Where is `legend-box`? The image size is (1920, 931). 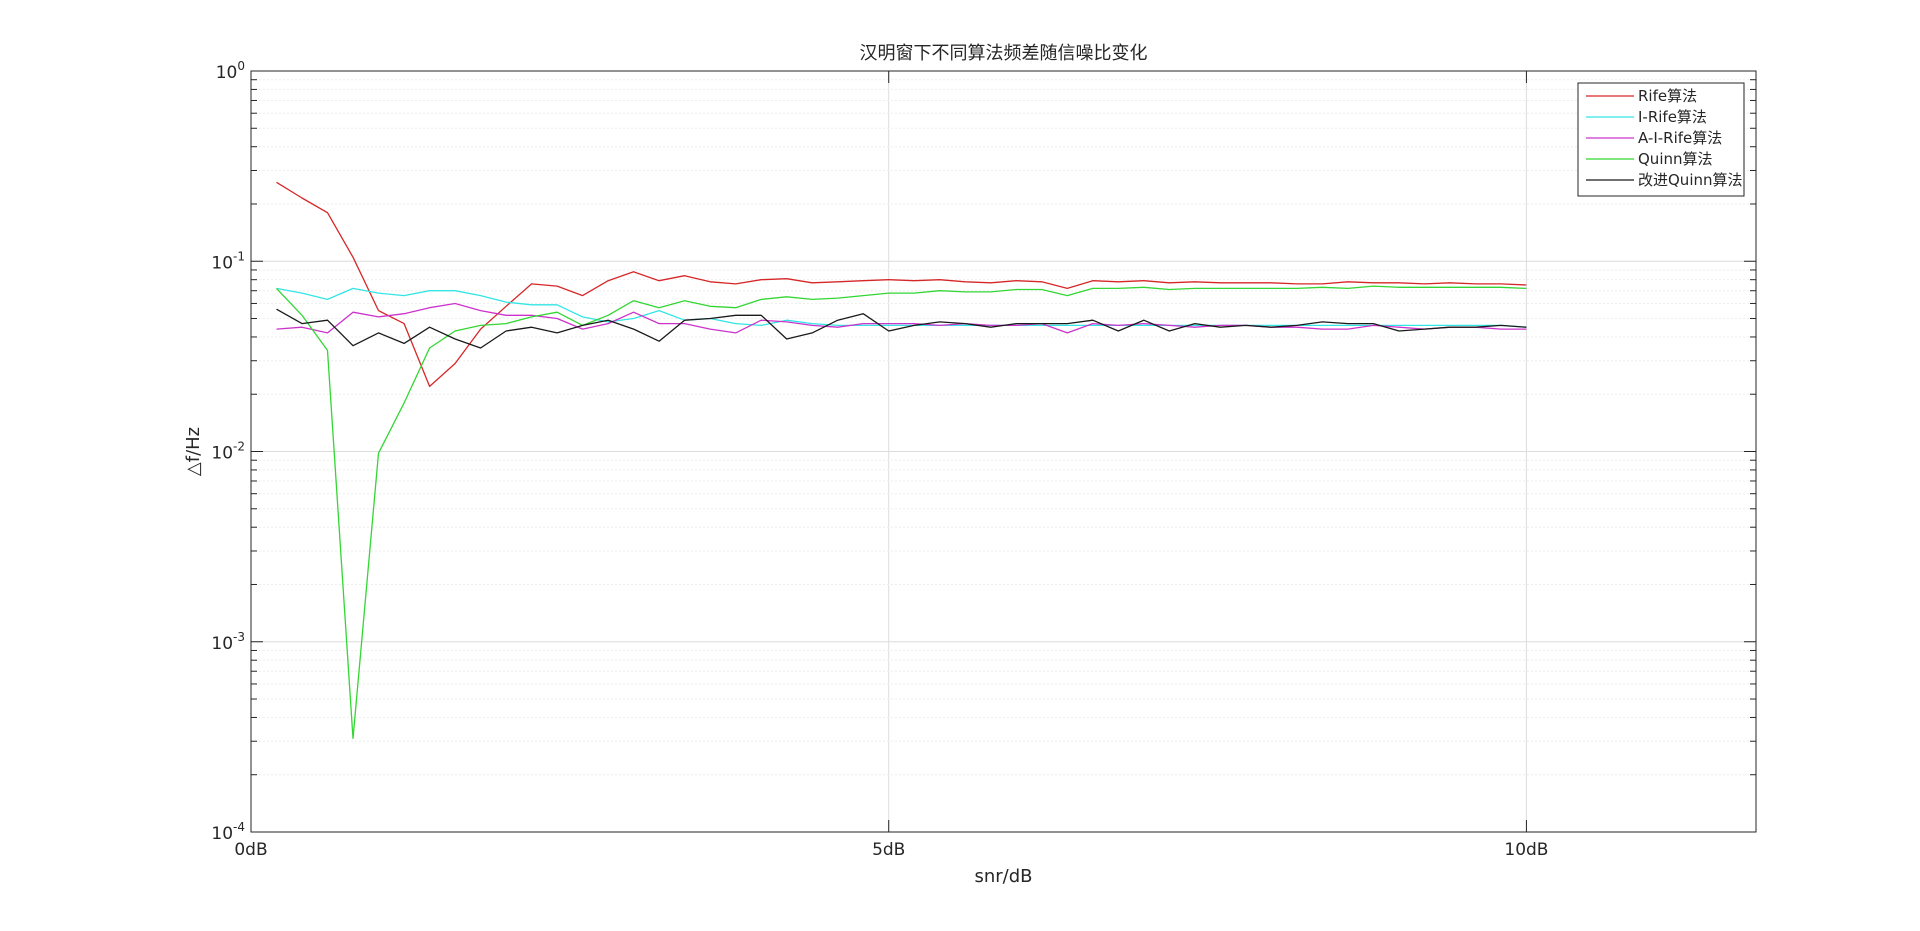
legend-box is located at coordinates (1661, 139).